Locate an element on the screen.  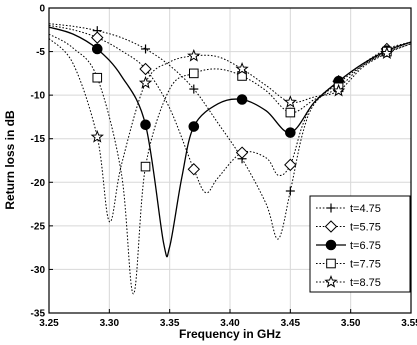
y-tick-label: -5 is located at coordinates (40, 52).